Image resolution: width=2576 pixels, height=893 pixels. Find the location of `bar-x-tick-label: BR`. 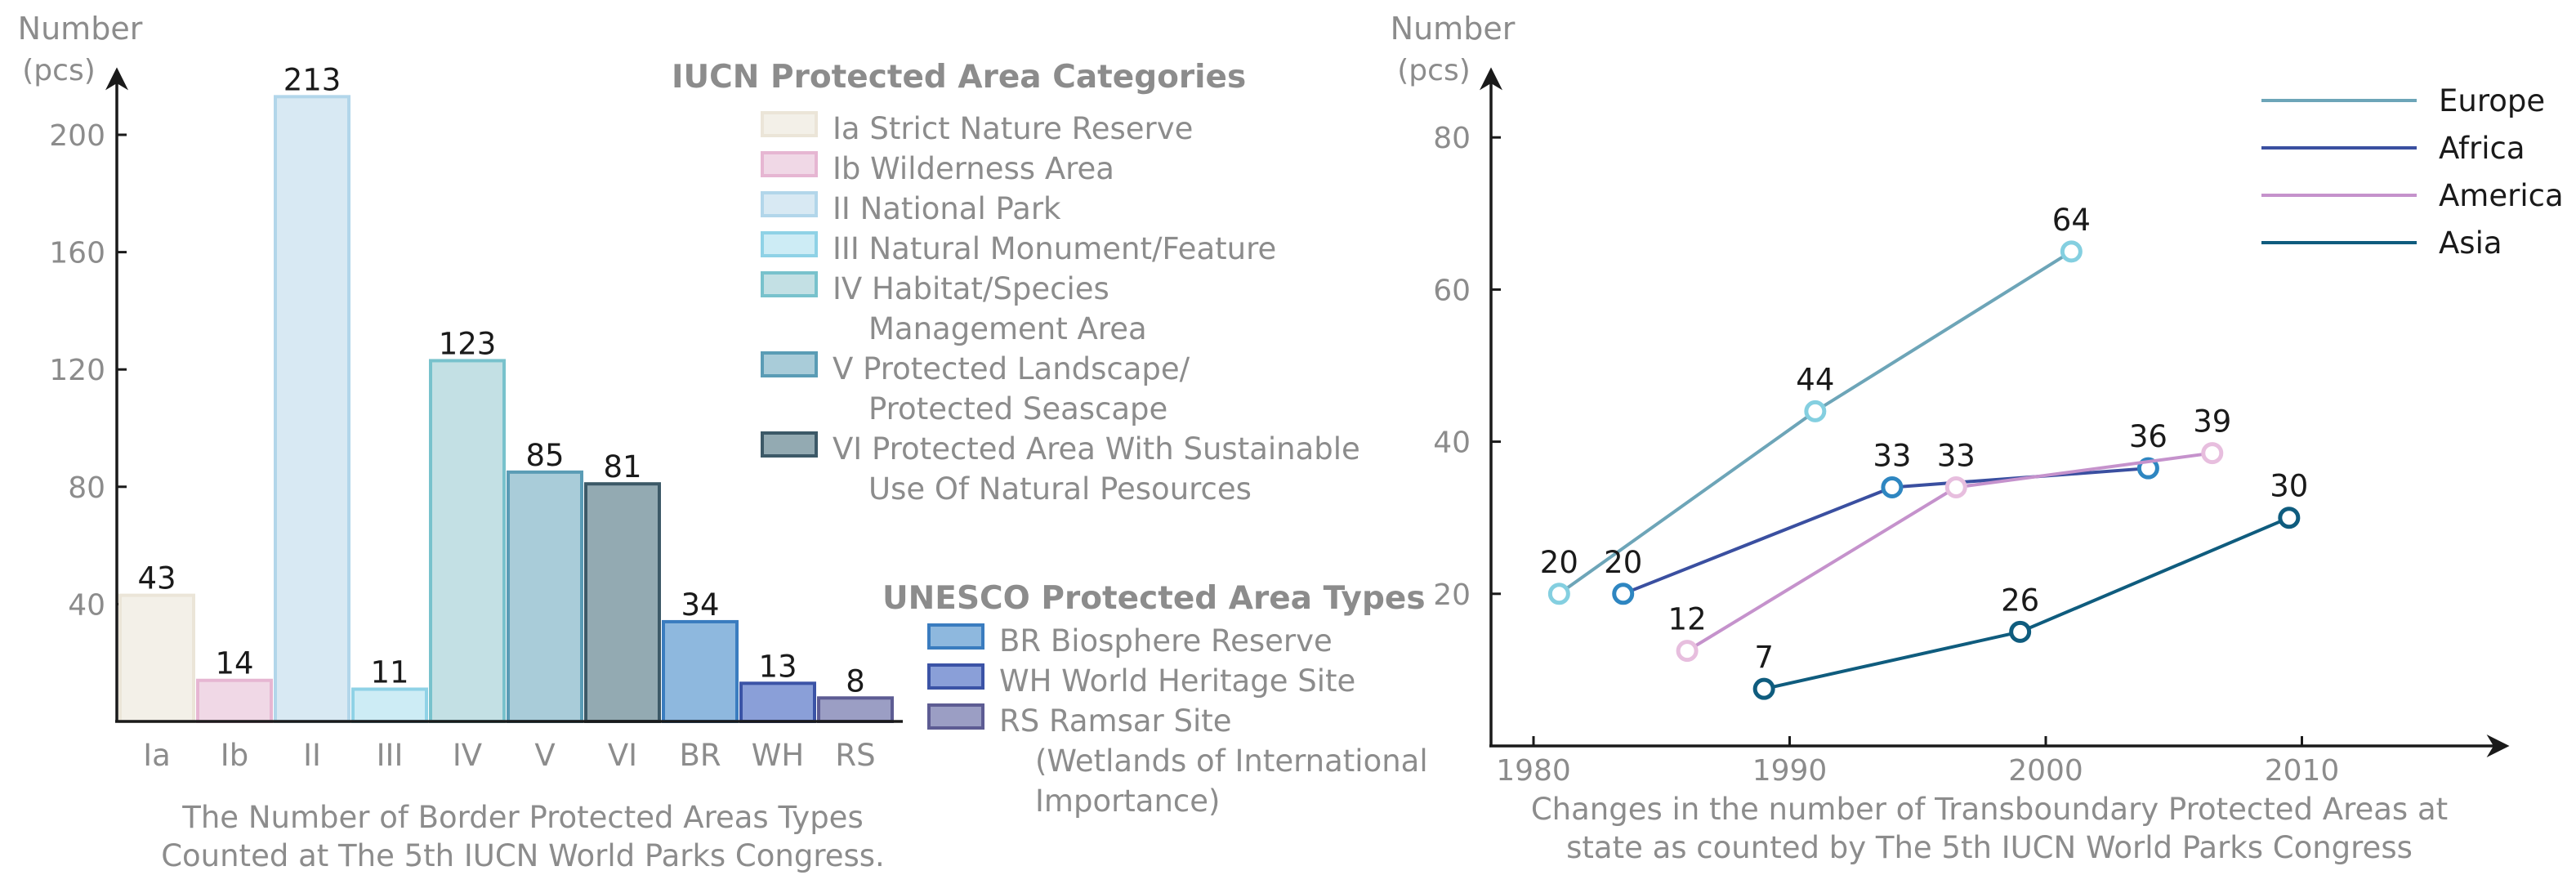

bar-x-tick-label: BR is located at coordinates (700, 755).